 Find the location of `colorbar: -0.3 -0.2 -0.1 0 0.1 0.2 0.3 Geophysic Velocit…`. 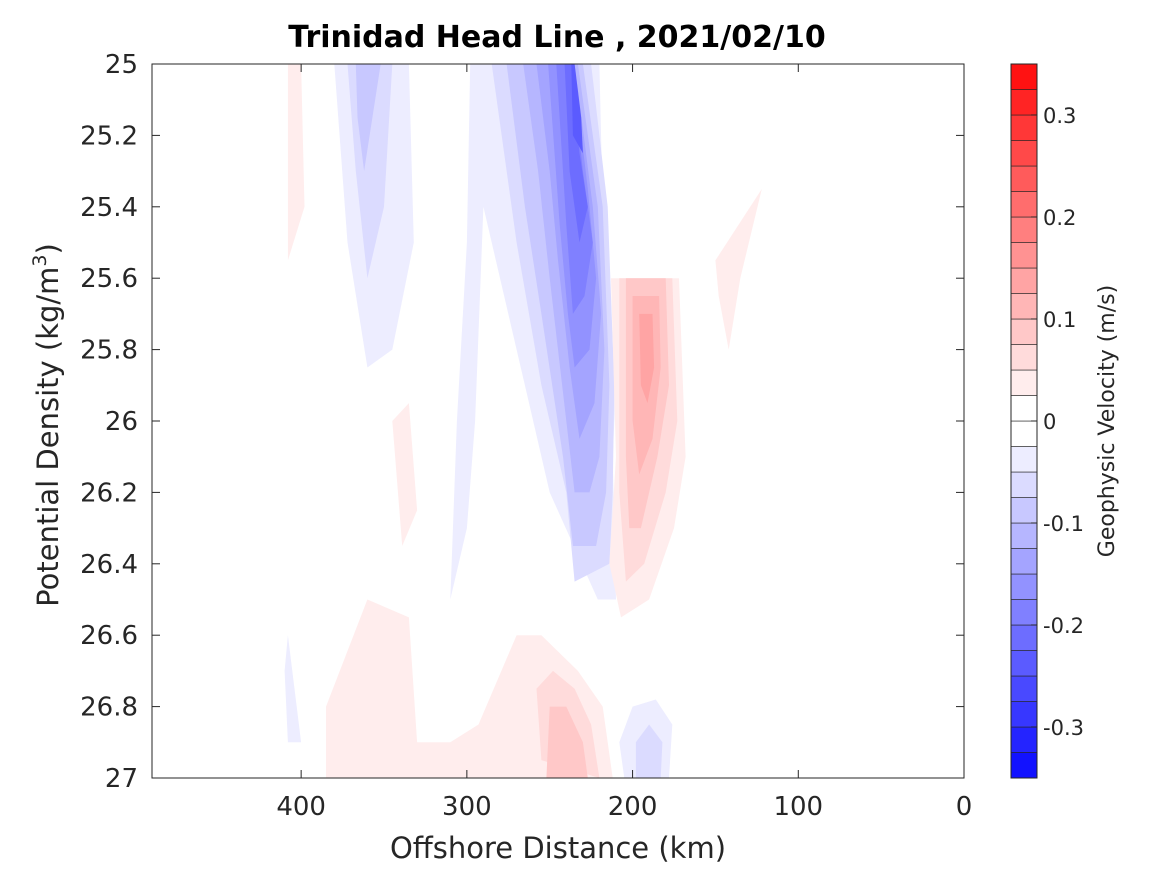

colorbar: -0.3 -0.2 -0.1 0 0.1 0.2 0.3 Geophysic Velocit… is located at coordinates (1065, 421).